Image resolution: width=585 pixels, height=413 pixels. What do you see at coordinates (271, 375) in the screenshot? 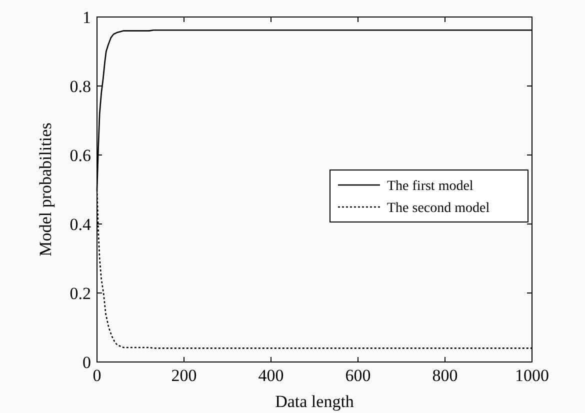
I see `x-tick-label: 400` at bounding box center [271, 375].